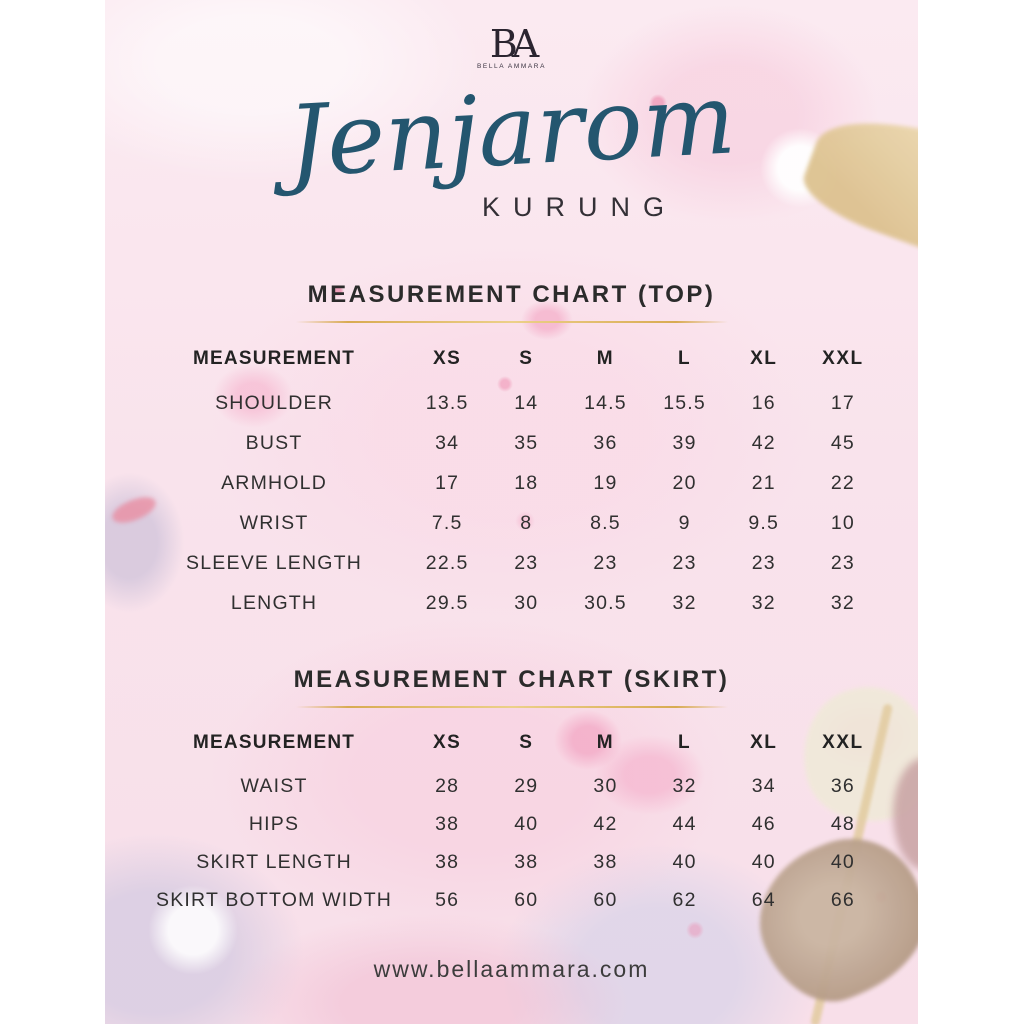  I want to click on measurement-value: 22.5, so click(447, 562).